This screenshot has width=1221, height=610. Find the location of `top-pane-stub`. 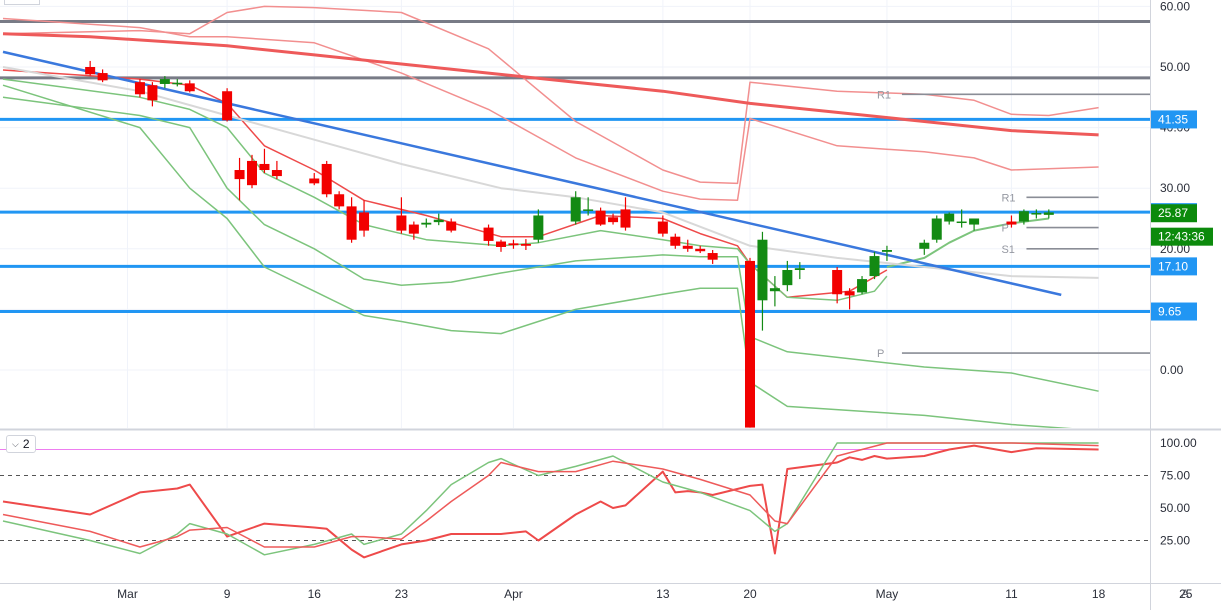

top-pane-stub is located at coordinates (22, 2).